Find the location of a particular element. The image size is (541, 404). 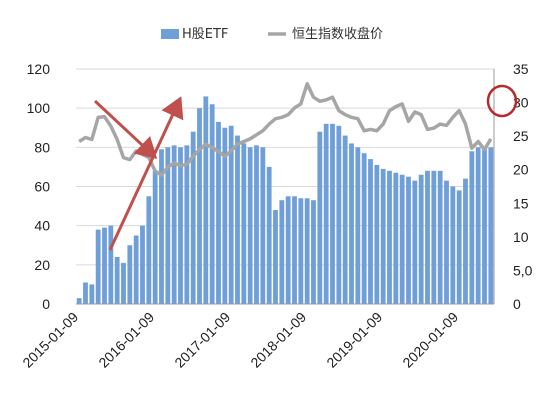

right-tick-label: 10 is located at coordinates (521, 237).